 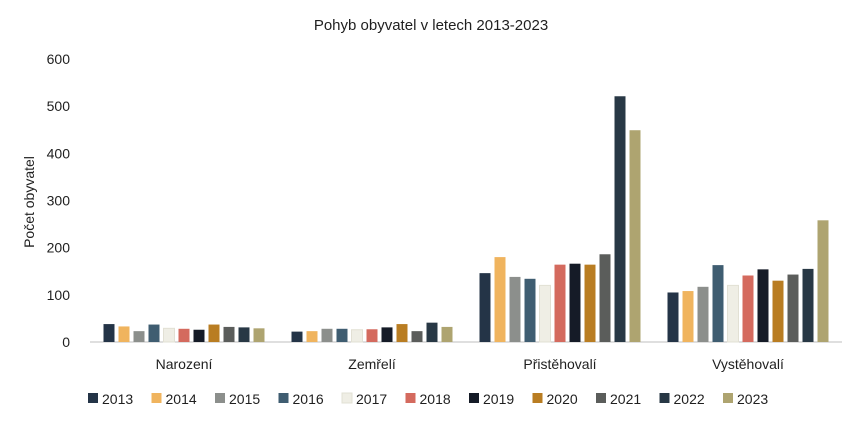 I want to click on x-category-label: Přistěhovalí, so click(x=559, y=364).